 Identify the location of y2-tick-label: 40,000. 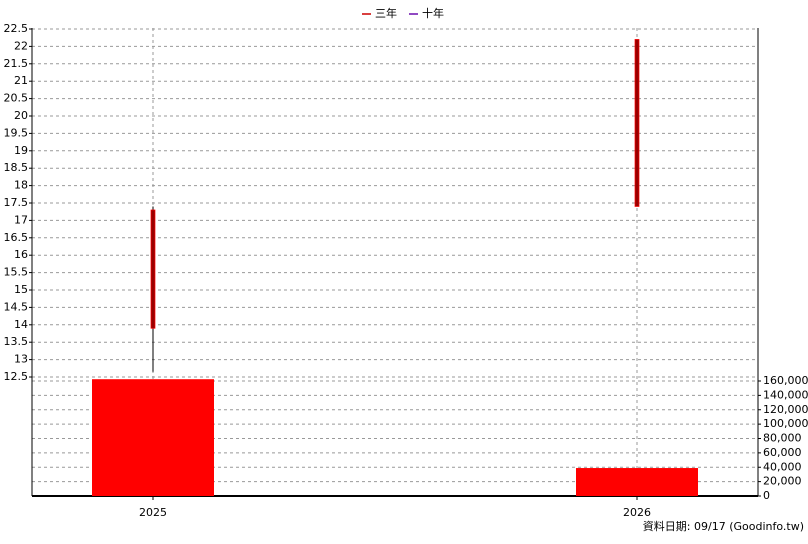
(782, 466).